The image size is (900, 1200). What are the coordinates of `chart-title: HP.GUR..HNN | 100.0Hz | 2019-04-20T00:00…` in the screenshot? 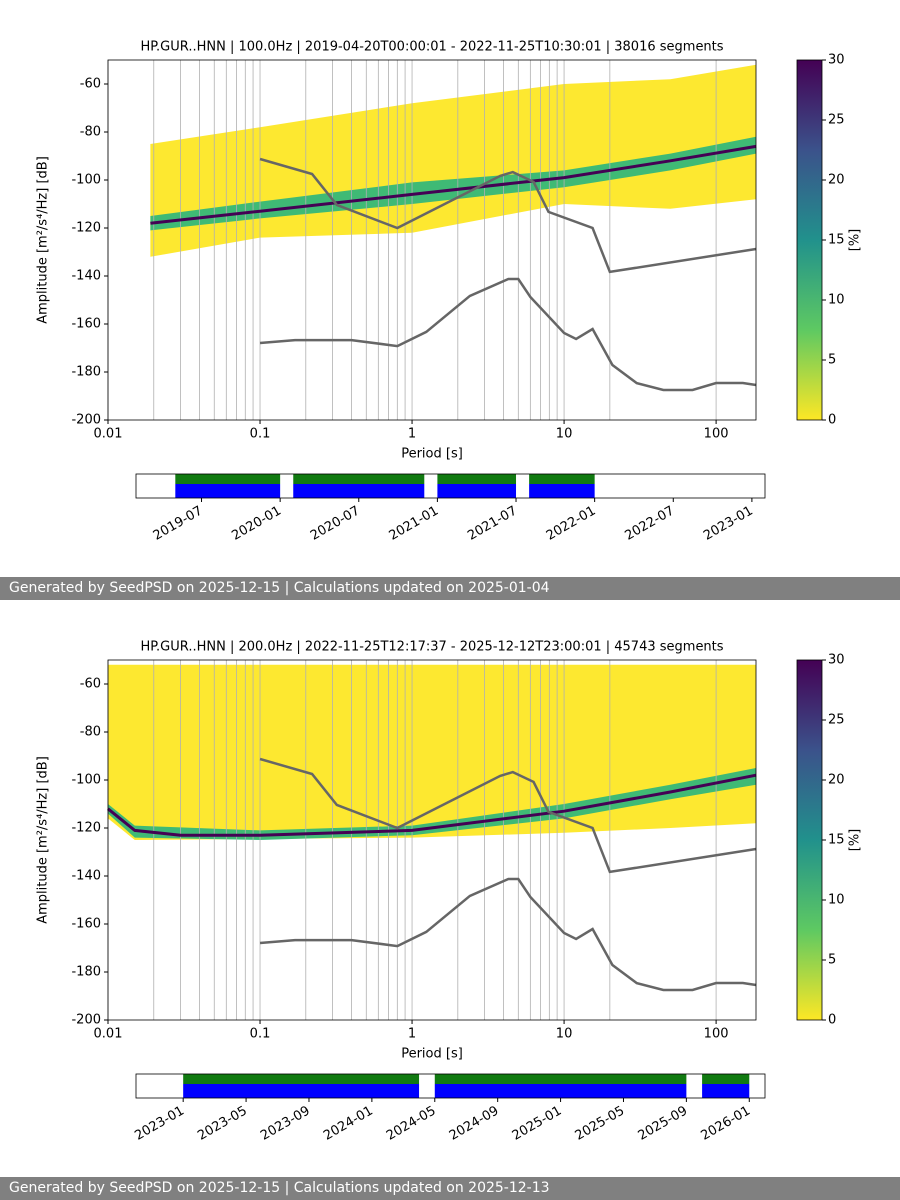 It's located at (431, 47).